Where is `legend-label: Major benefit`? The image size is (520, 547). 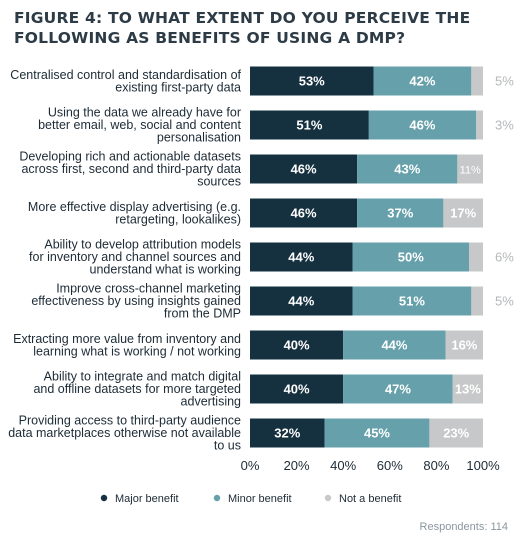 legend-label: Major benefit is located at coordinates (147, 499).